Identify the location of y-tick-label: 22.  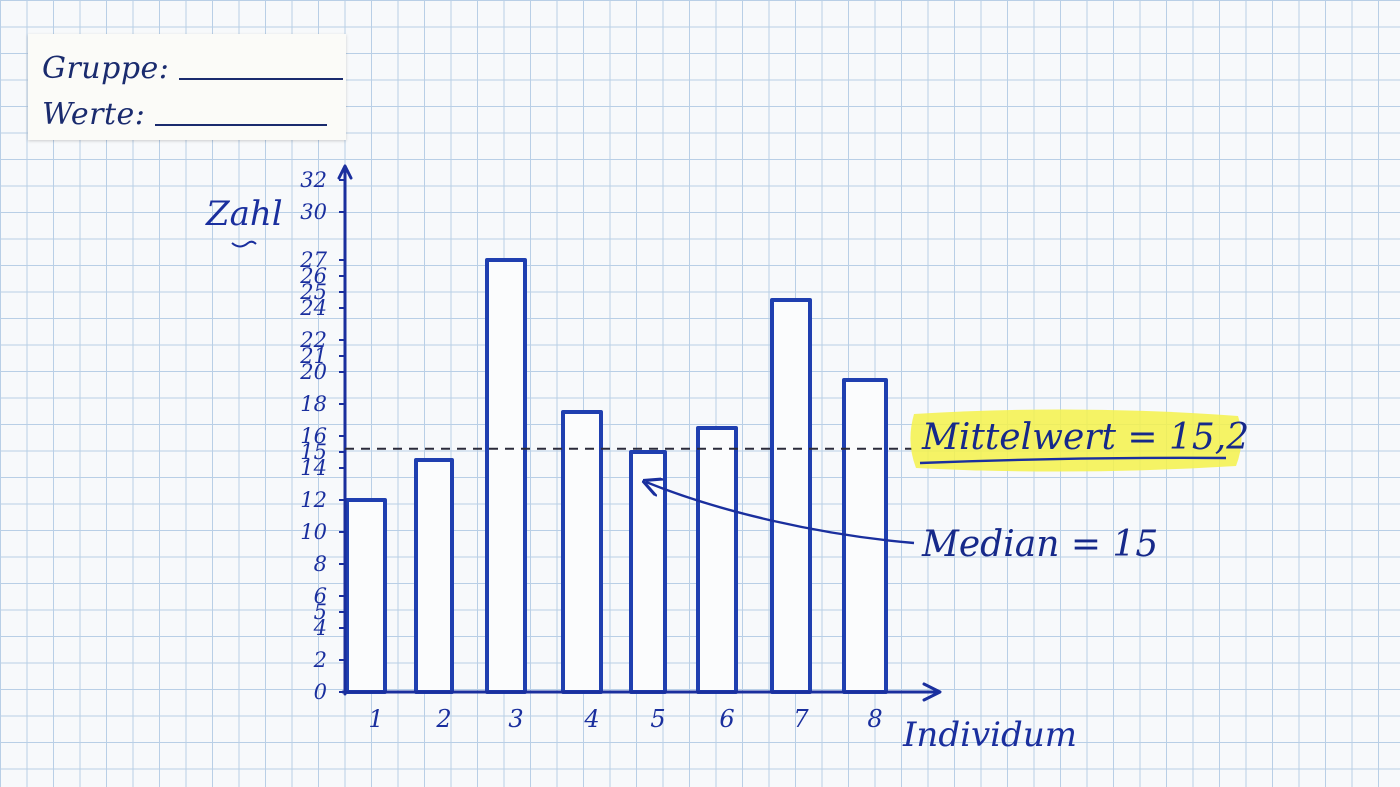
(313, 340).